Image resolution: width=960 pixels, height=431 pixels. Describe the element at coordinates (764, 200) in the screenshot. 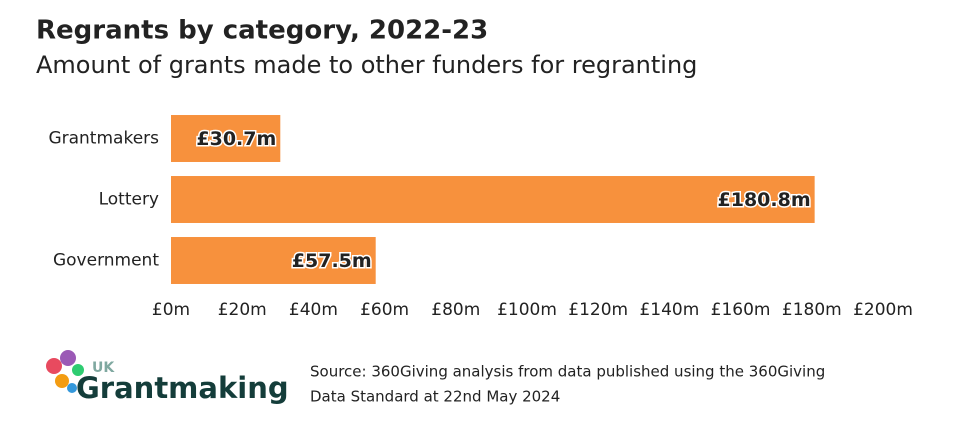

I see `value-label: £180.8m` at that location.